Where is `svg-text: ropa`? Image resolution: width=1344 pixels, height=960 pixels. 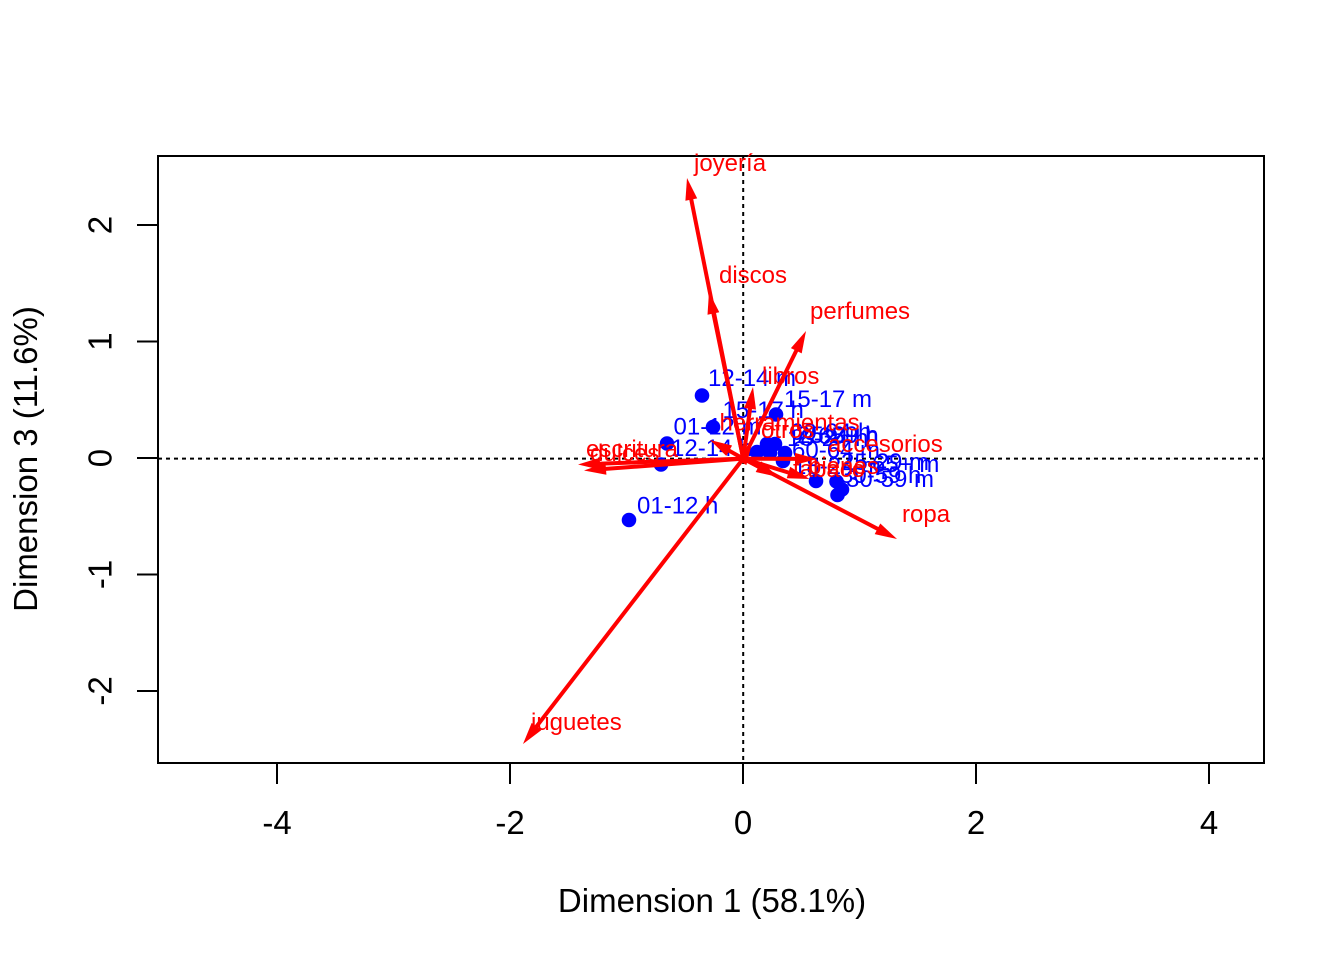
svg-text: ropa is located at coordinates (926, 514).